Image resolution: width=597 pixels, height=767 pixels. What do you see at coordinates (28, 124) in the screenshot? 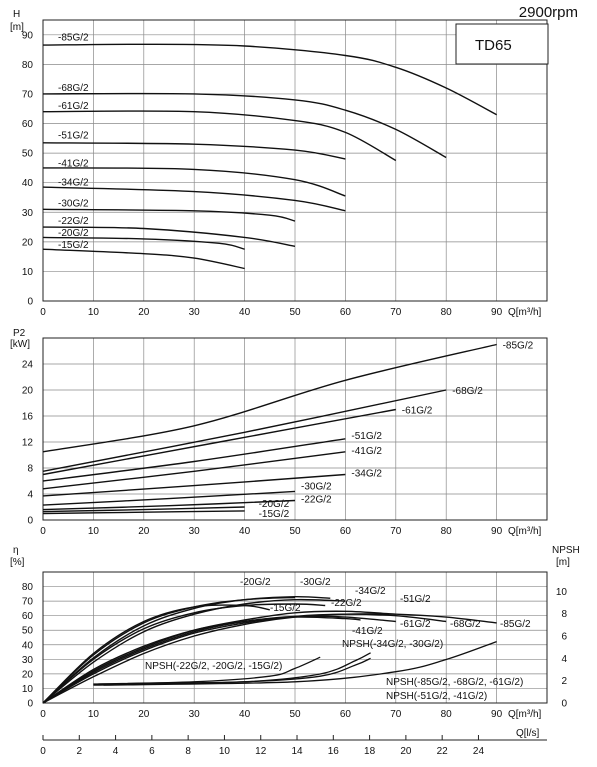
I see `head-ytick: 60` at bounding box center [28, 124].